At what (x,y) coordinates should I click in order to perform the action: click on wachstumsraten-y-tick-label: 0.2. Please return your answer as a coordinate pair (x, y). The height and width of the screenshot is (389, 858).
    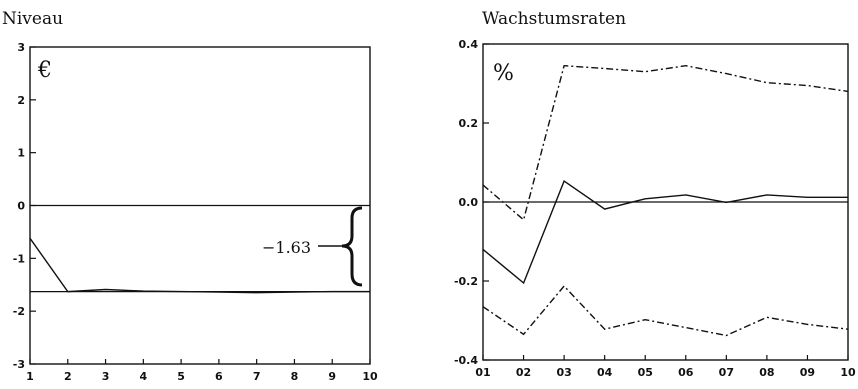
    Looking at the image, I should click on (469, 123).